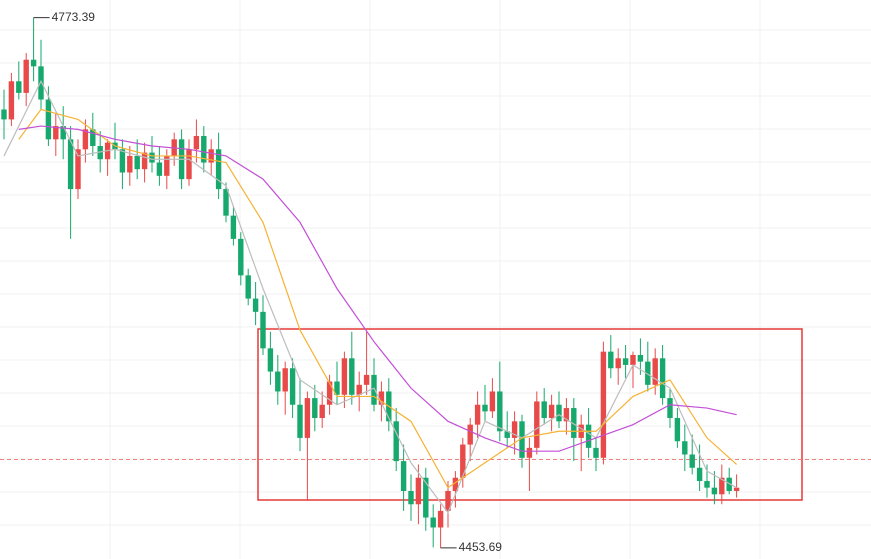 Image resolution: width=871 pixels, height=559 pixels. Describe the element at coordinates (481, 547) in the screenshot. I see `extreme-label: 4453.69` at that location.